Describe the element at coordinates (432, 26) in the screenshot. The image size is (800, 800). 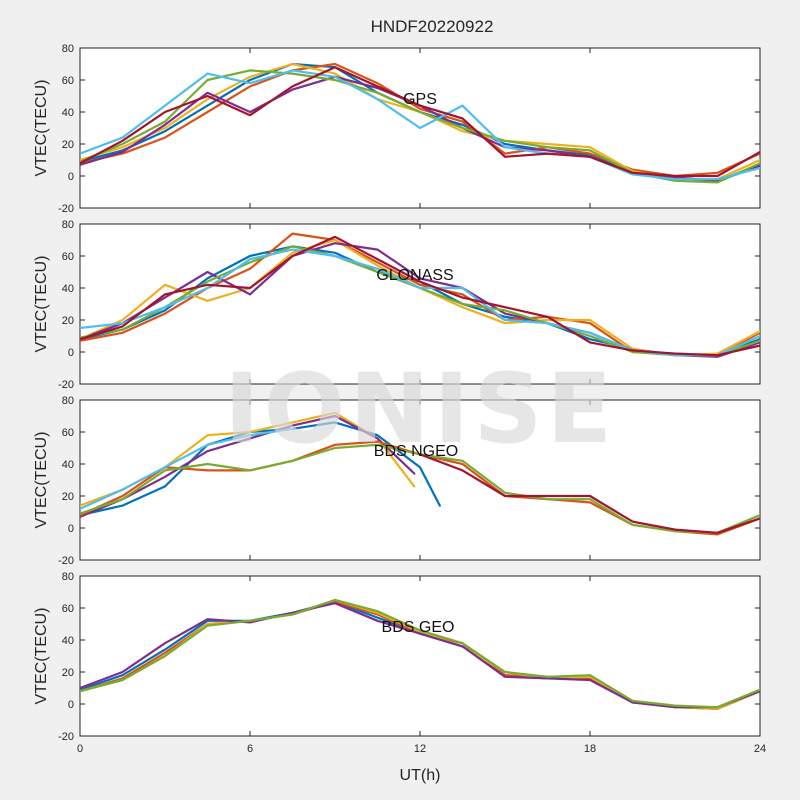
I see `figure-title: HNDF20220922` at that location.